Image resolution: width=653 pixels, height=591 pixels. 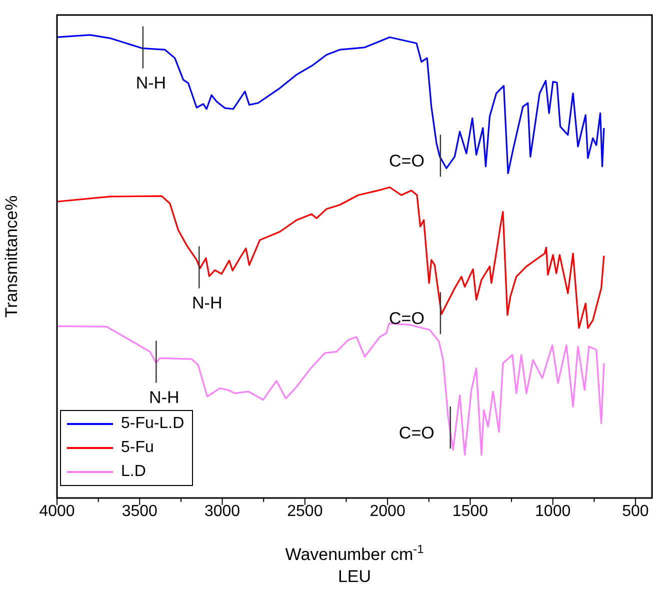 What do you see at coordinates (222, 511) in the screenshot?
I see `x-tick-label: 3000` at bounding box center [222, 511].